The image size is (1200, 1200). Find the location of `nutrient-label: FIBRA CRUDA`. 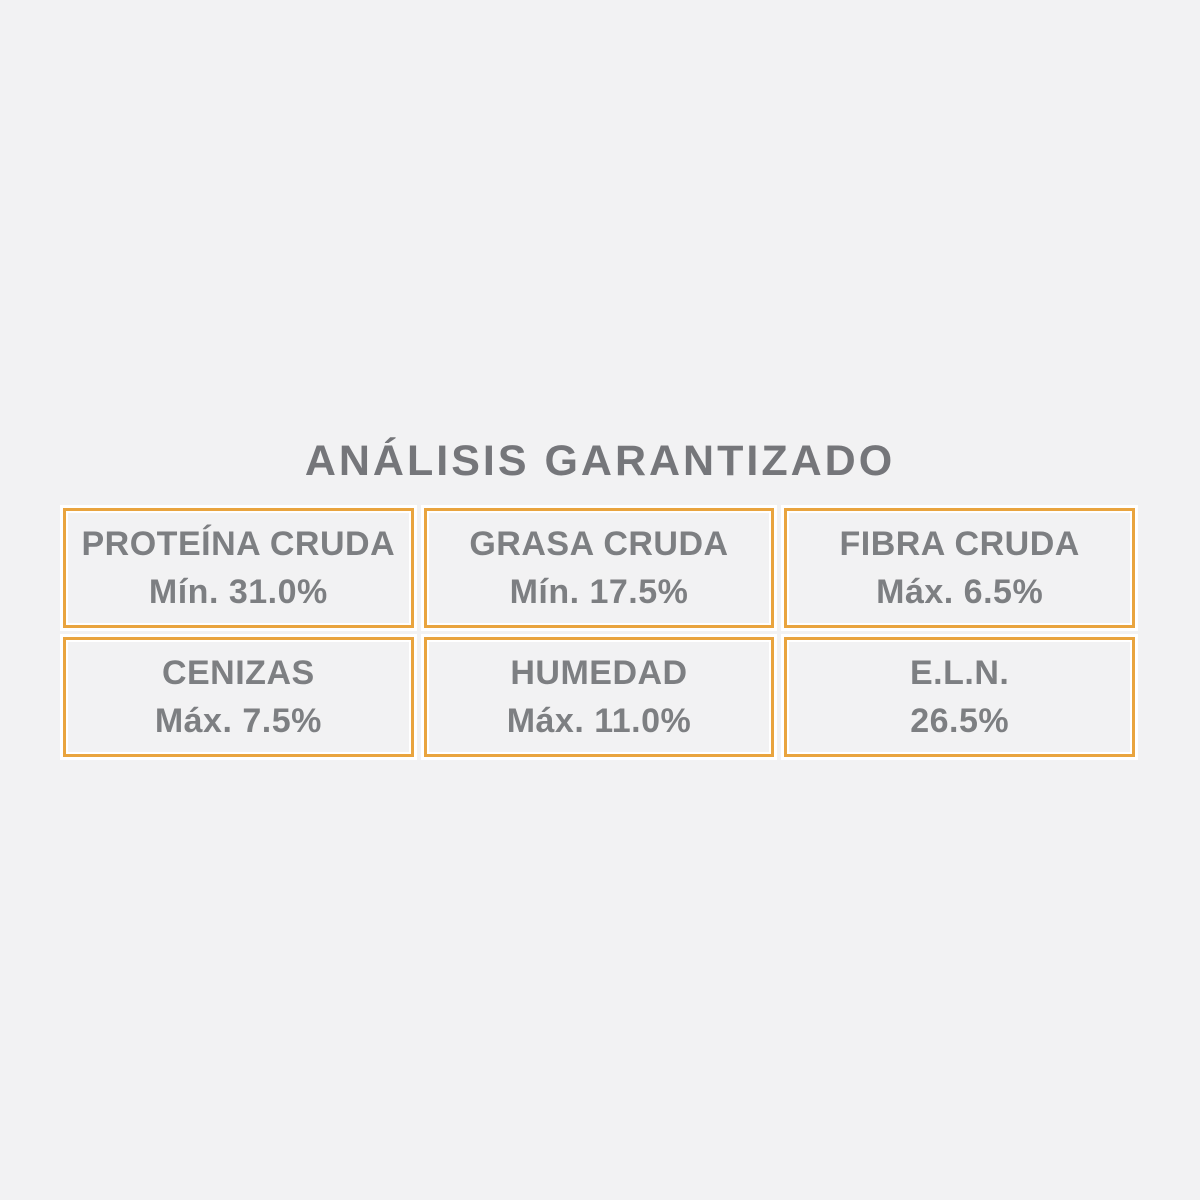

nutrient-label: FIBRA CRUDA is located at coordinates (959, 544).